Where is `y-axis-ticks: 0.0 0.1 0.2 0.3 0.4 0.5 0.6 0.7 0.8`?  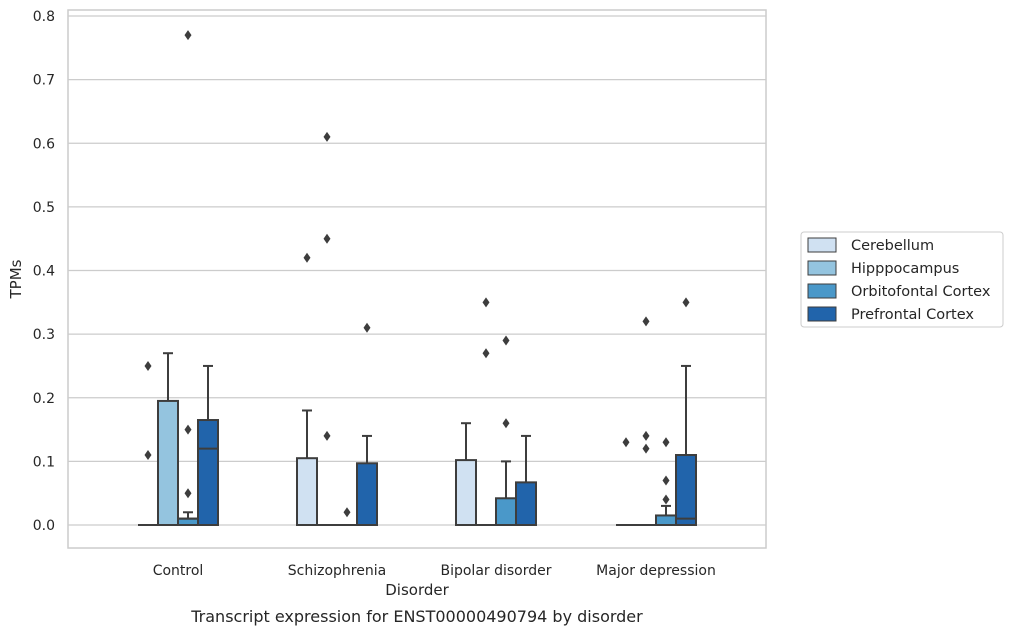 y-axis-ticks: 0.0 0.1 0.2 0.3 0.4 0.5 0.6 0.7 0.8 is located at coordinates (44, 271).